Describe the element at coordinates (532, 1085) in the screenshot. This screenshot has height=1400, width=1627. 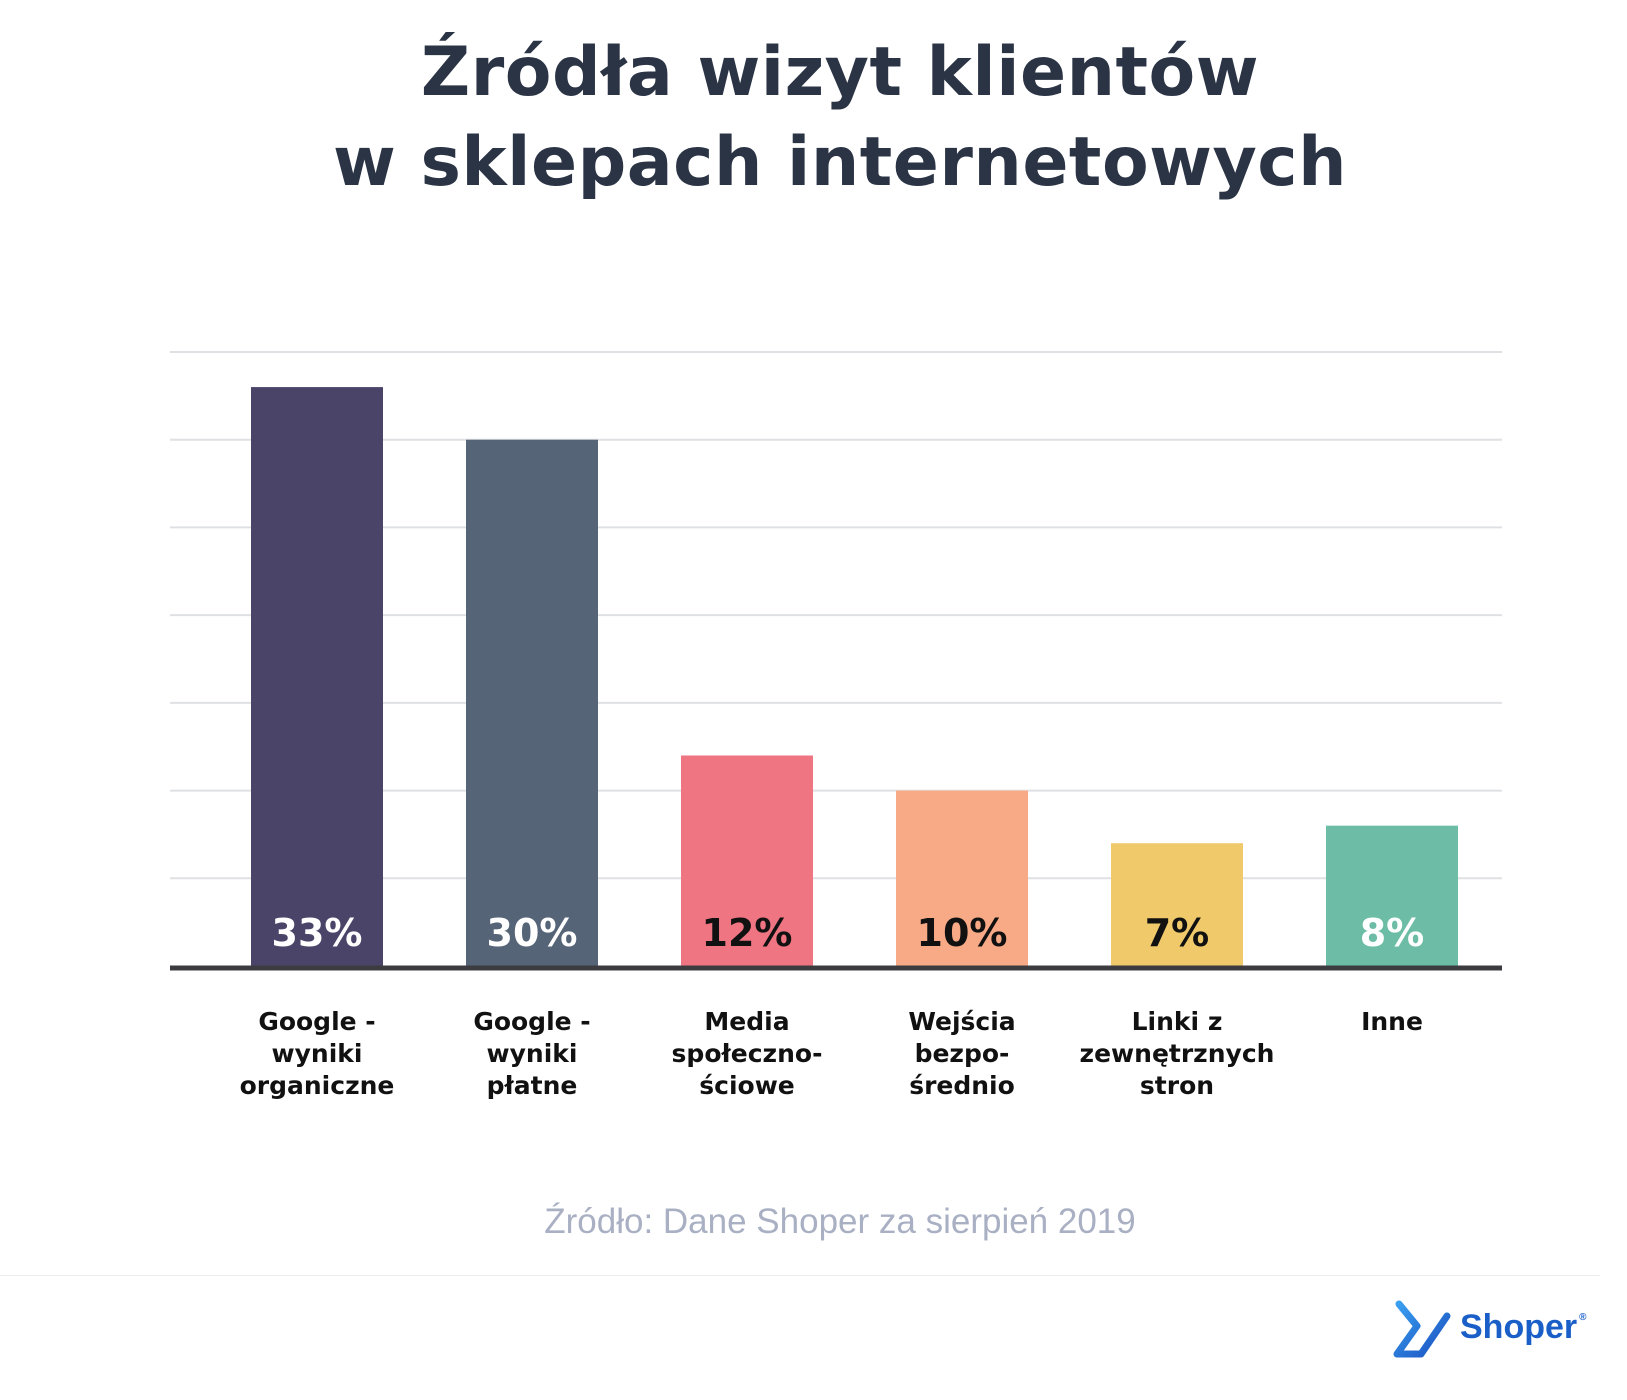
I see `category-label-line: płatne` at that location.